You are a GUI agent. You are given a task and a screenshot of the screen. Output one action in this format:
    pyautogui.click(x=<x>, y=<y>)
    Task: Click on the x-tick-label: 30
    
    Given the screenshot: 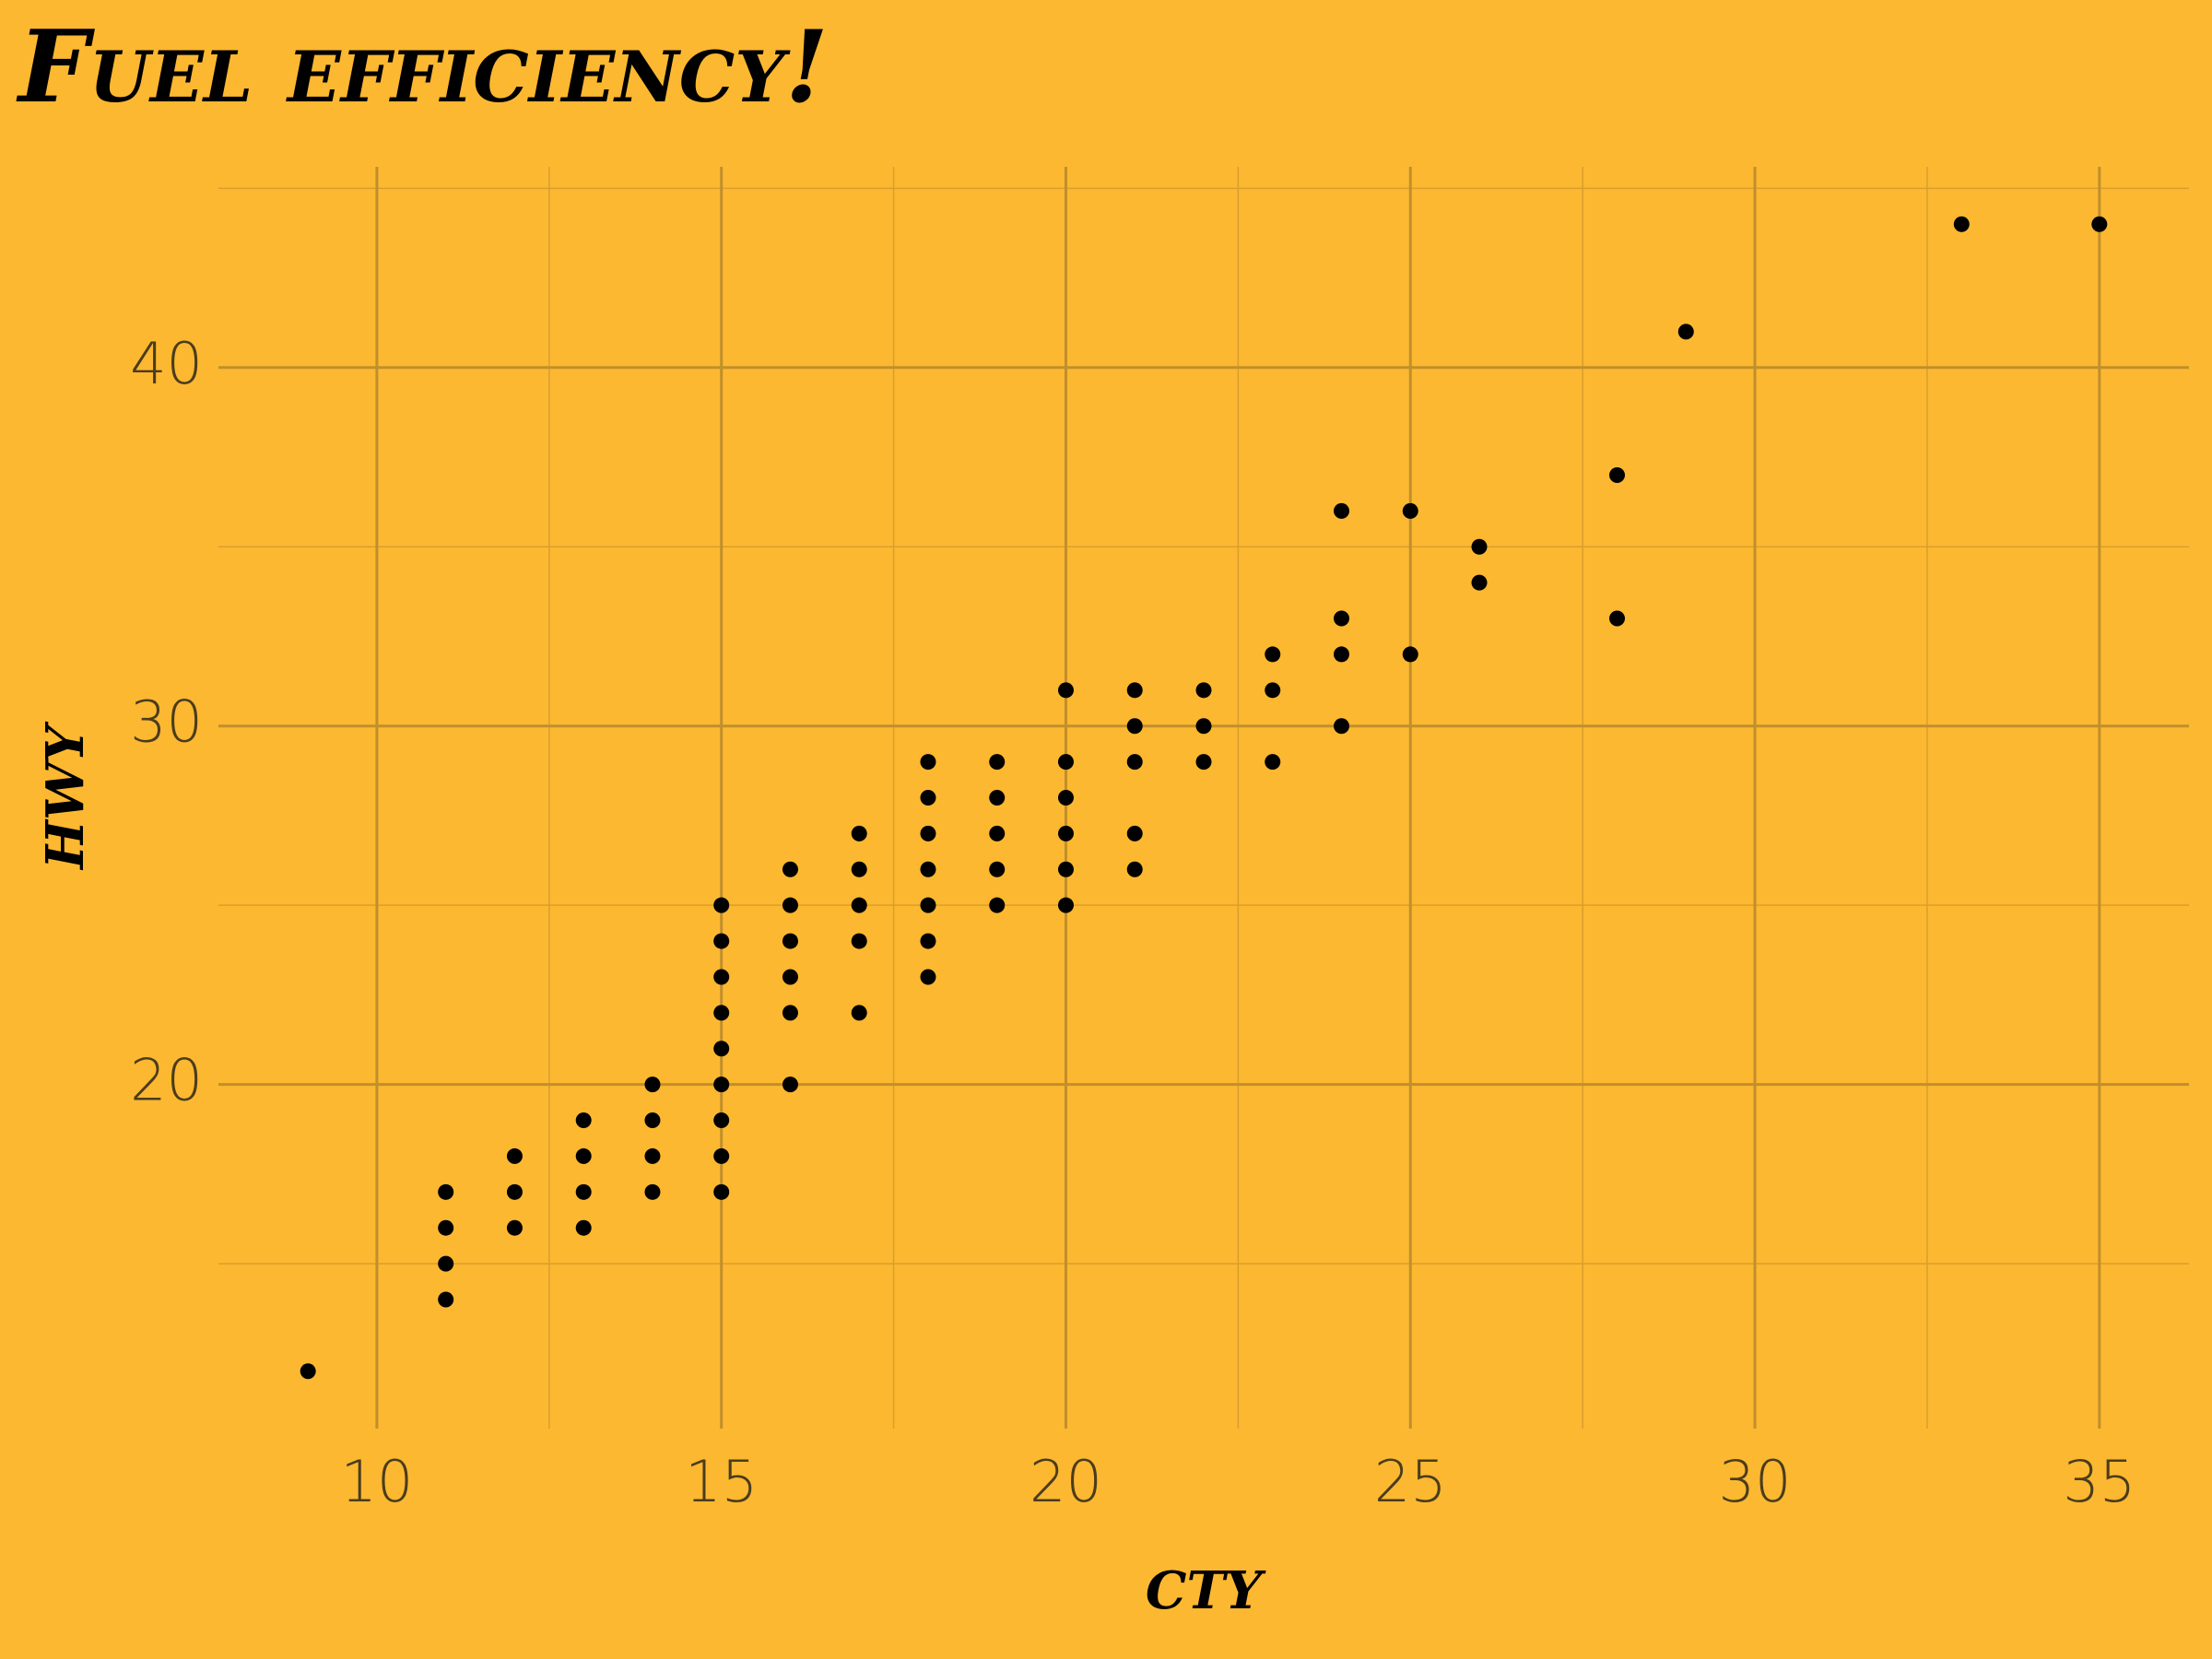 What is the action you would take?
    pyautogui.click(x=1755, y=1481)
    